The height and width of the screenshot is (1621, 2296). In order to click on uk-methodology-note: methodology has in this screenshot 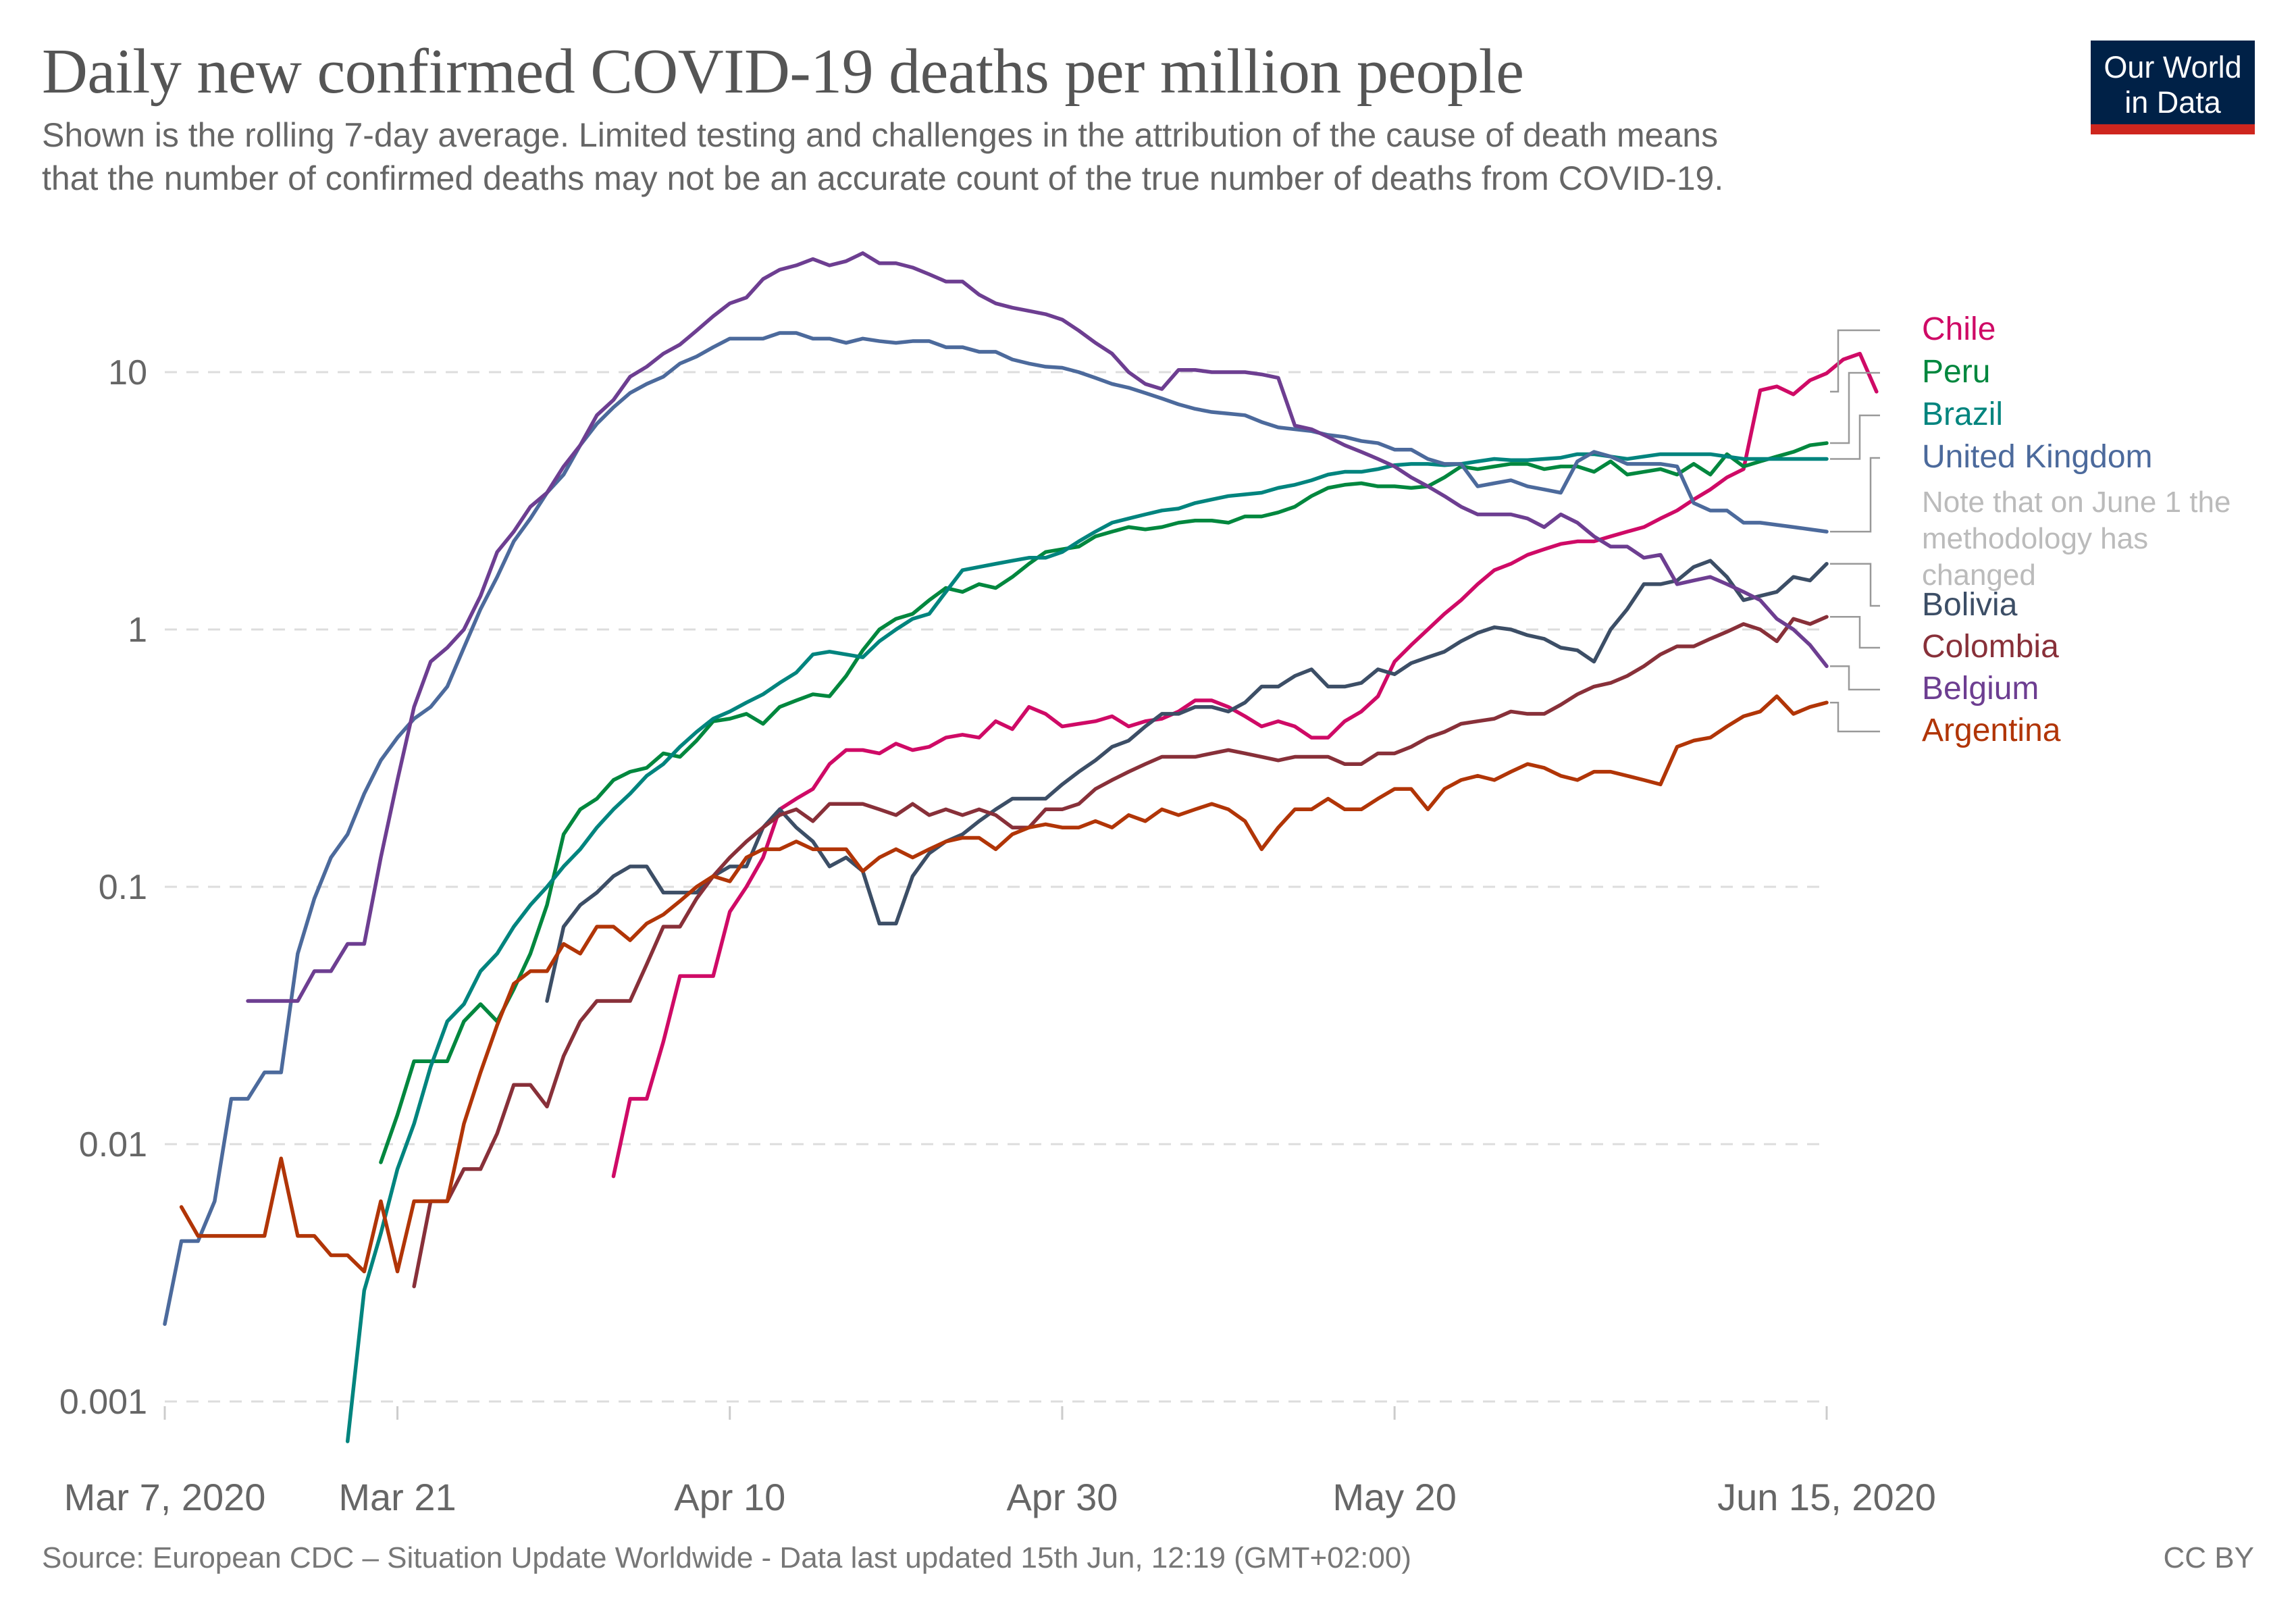, I will do `click(2035, 538)`.